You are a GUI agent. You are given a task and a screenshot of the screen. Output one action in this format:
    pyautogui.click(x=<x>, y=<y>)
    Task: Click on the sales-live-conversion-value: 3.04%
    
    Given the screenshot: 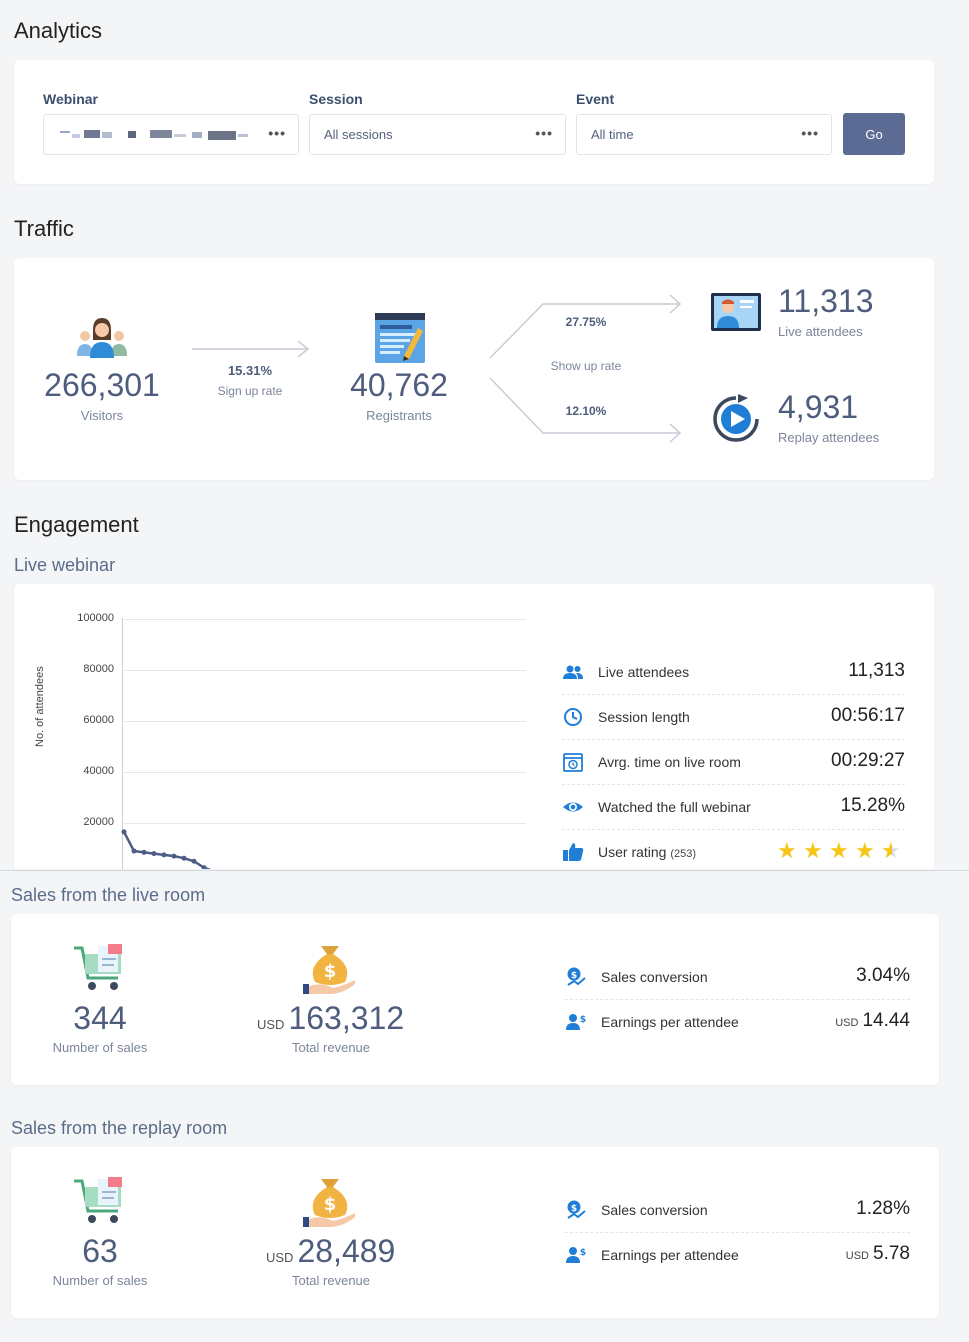 What is the action you would take?
    pyautogui.click(x=883, y=975)
    